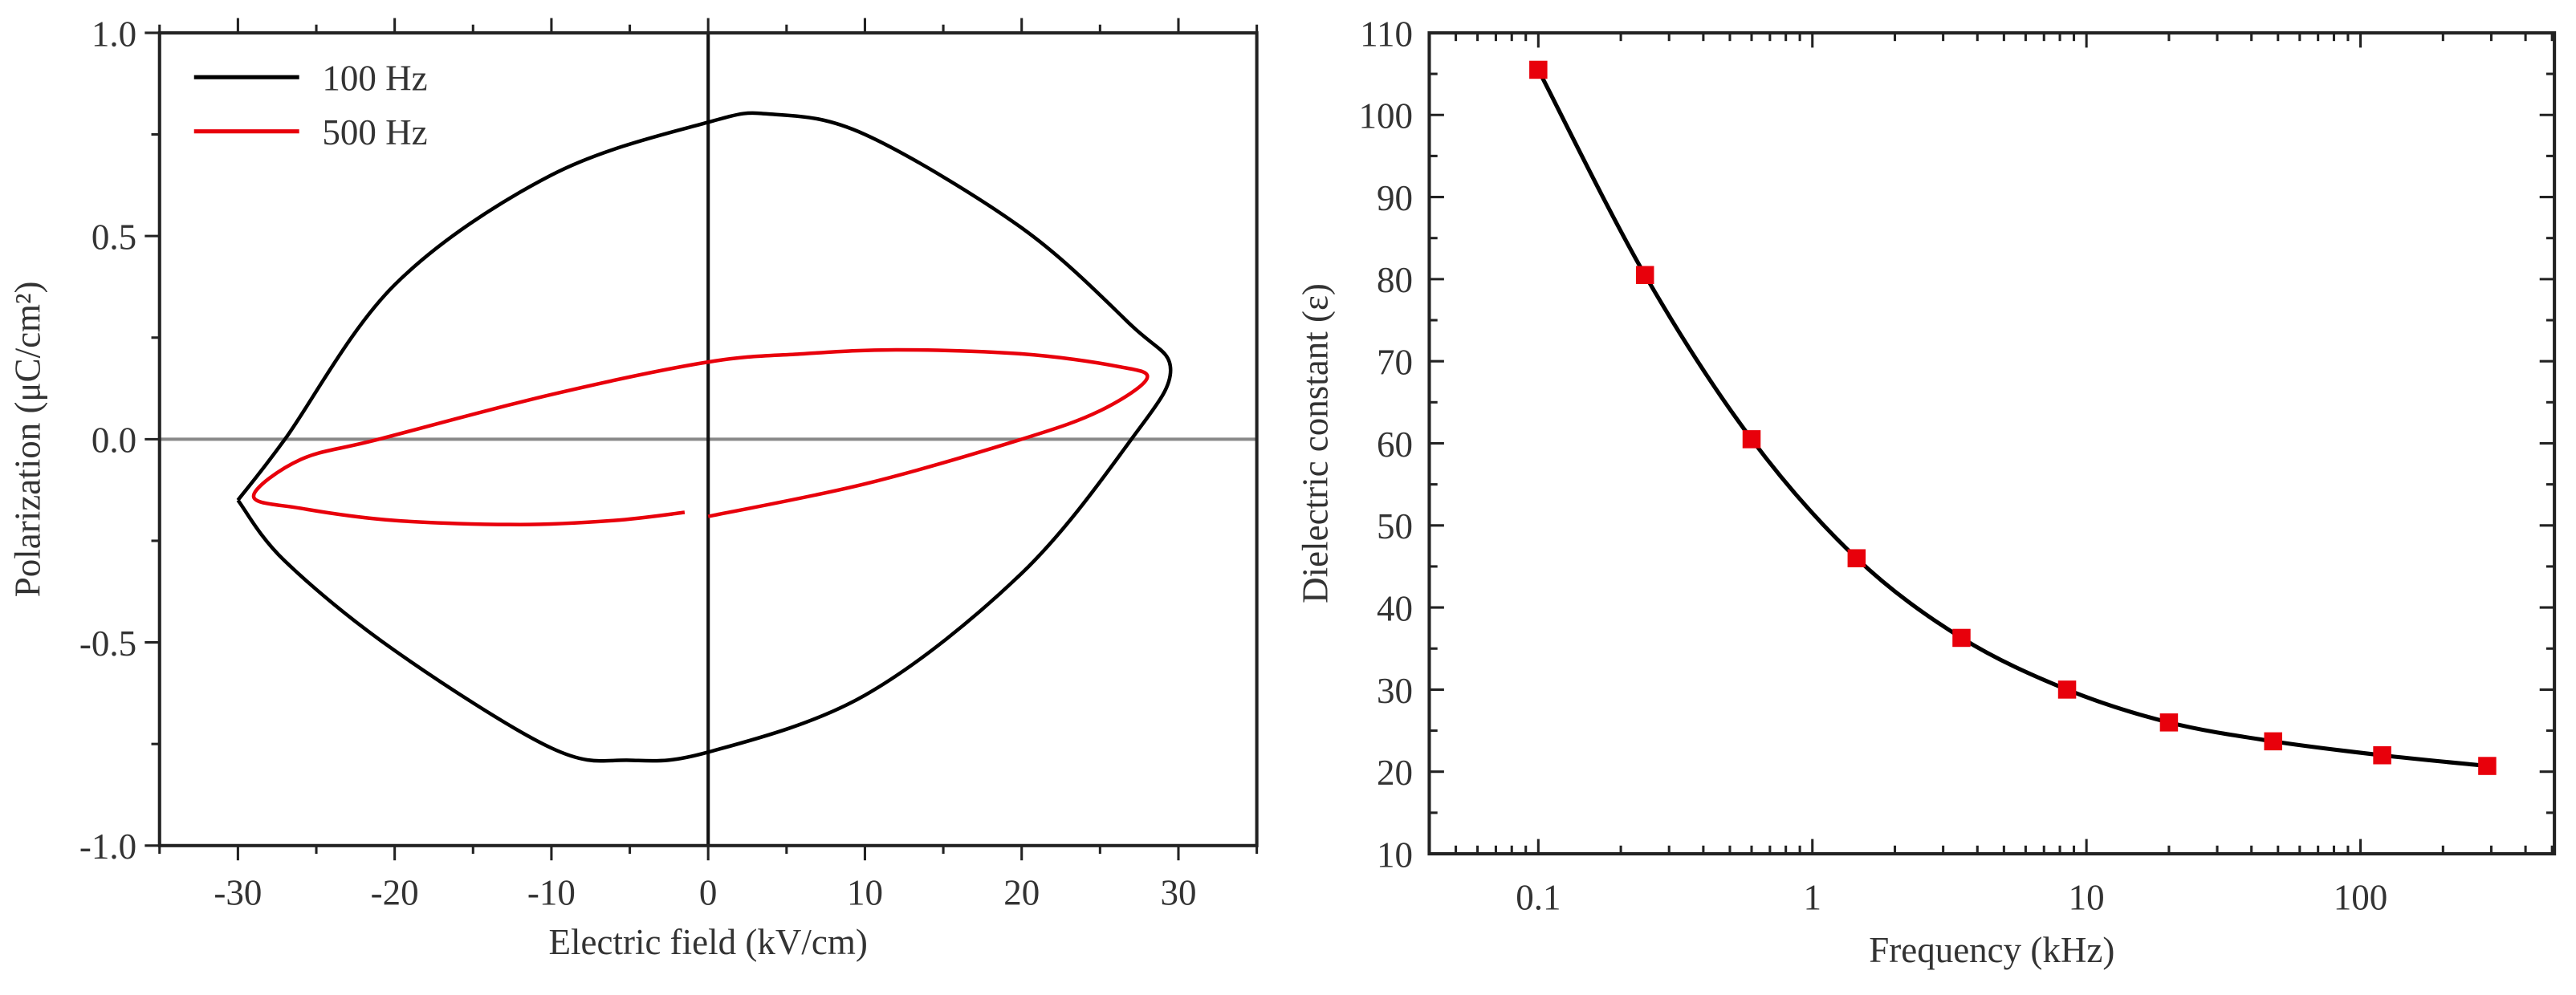 This screenshot has height=995, width=2576. Describe the element at coordinates (108, 846) in the screenshot. I see `y-tick-label: -1.0` at that location.